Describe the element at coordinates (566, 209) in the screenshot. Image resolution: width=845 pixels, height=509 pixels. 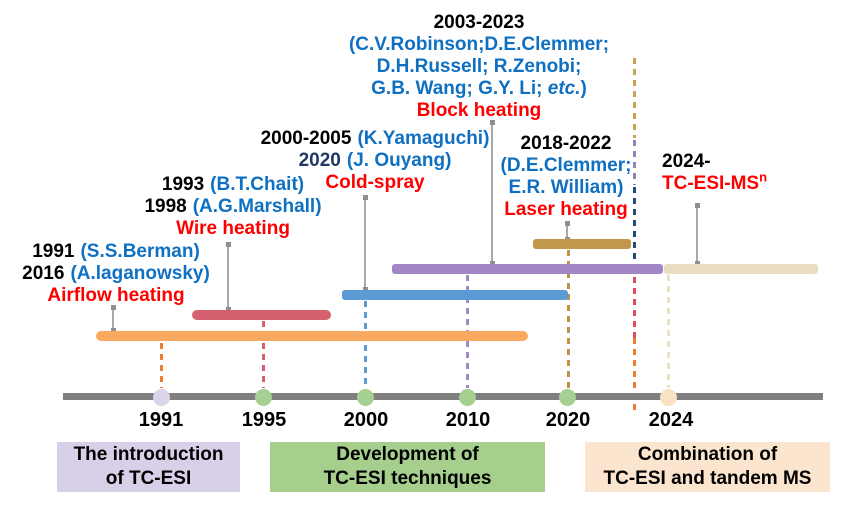
I see `technique-label: Laser heating` at that location.